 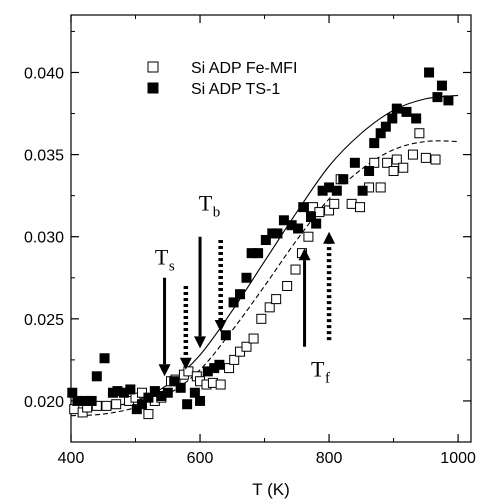 What do you see at coordinates (318, 368) in the screenshot?
I see `annotation-label-Tf: T` at bounding box center [318, 368].